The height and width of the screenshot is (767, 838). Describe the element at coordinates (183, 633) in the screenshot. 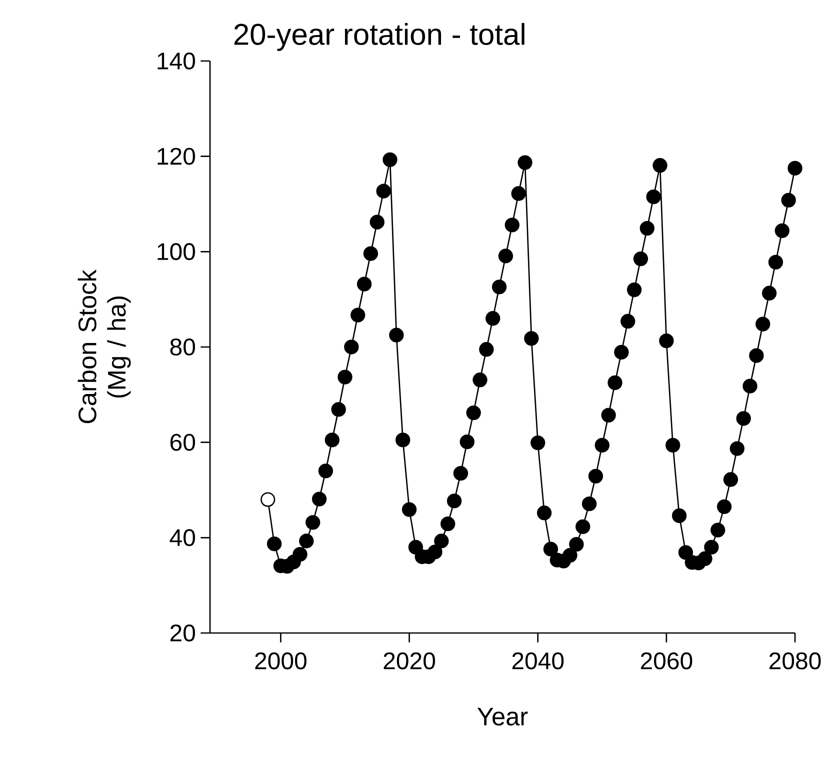

I see `y-tick-label: 20` at that location.